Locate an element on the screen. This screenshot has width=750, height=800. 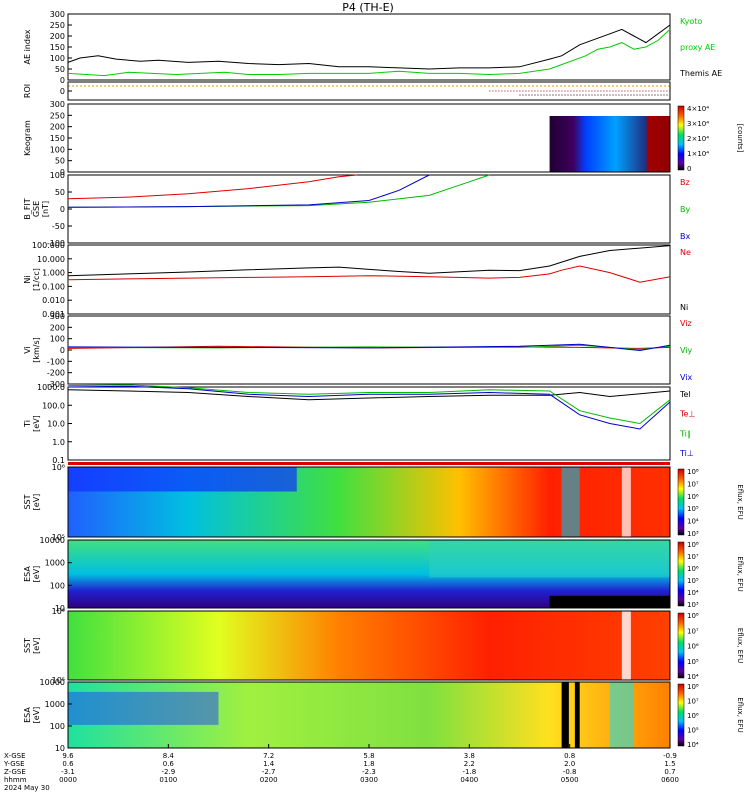
x-tick-label: -2.9 is located at coordinates (168, 772).